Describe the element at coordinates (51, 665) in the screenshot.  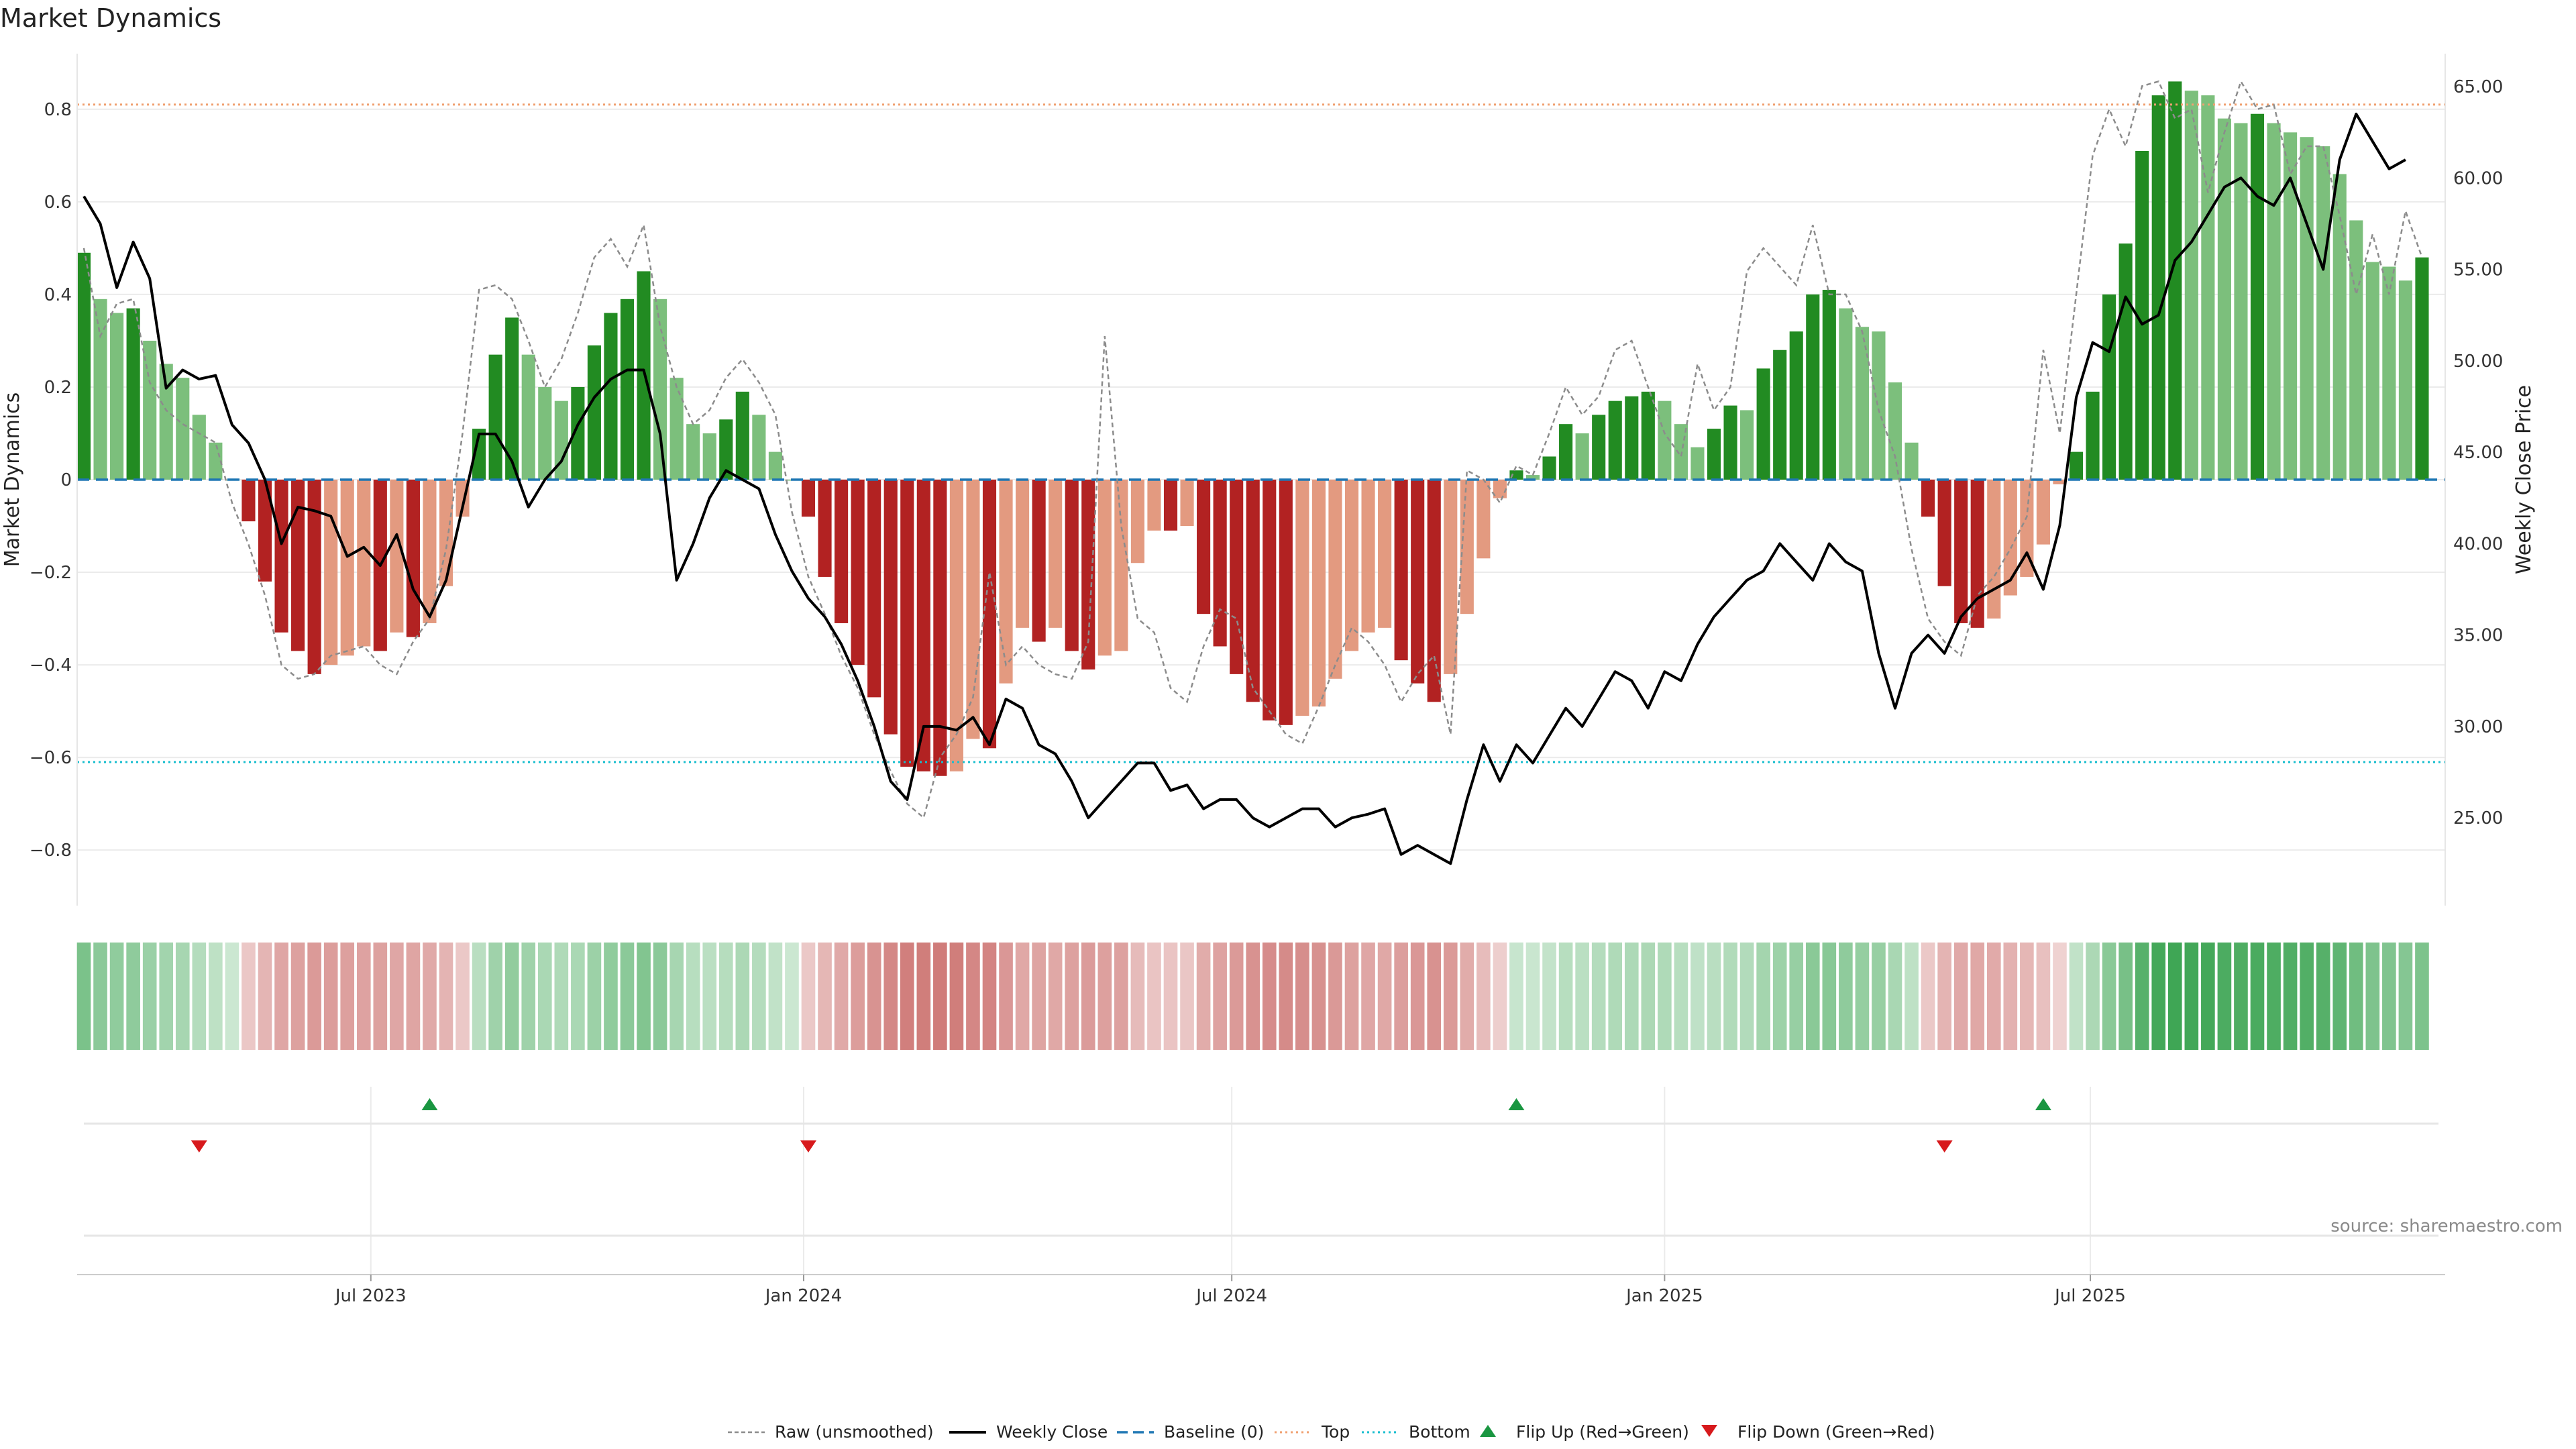
I see `y-left-tick-label: −0.4` at that location.